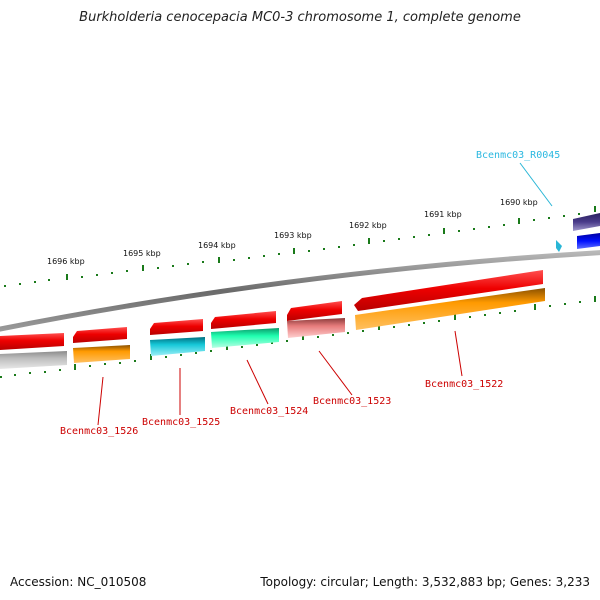 The width and height of the screenshot is (600, 600). I want to click on block-gray-left, so click(33, 360).